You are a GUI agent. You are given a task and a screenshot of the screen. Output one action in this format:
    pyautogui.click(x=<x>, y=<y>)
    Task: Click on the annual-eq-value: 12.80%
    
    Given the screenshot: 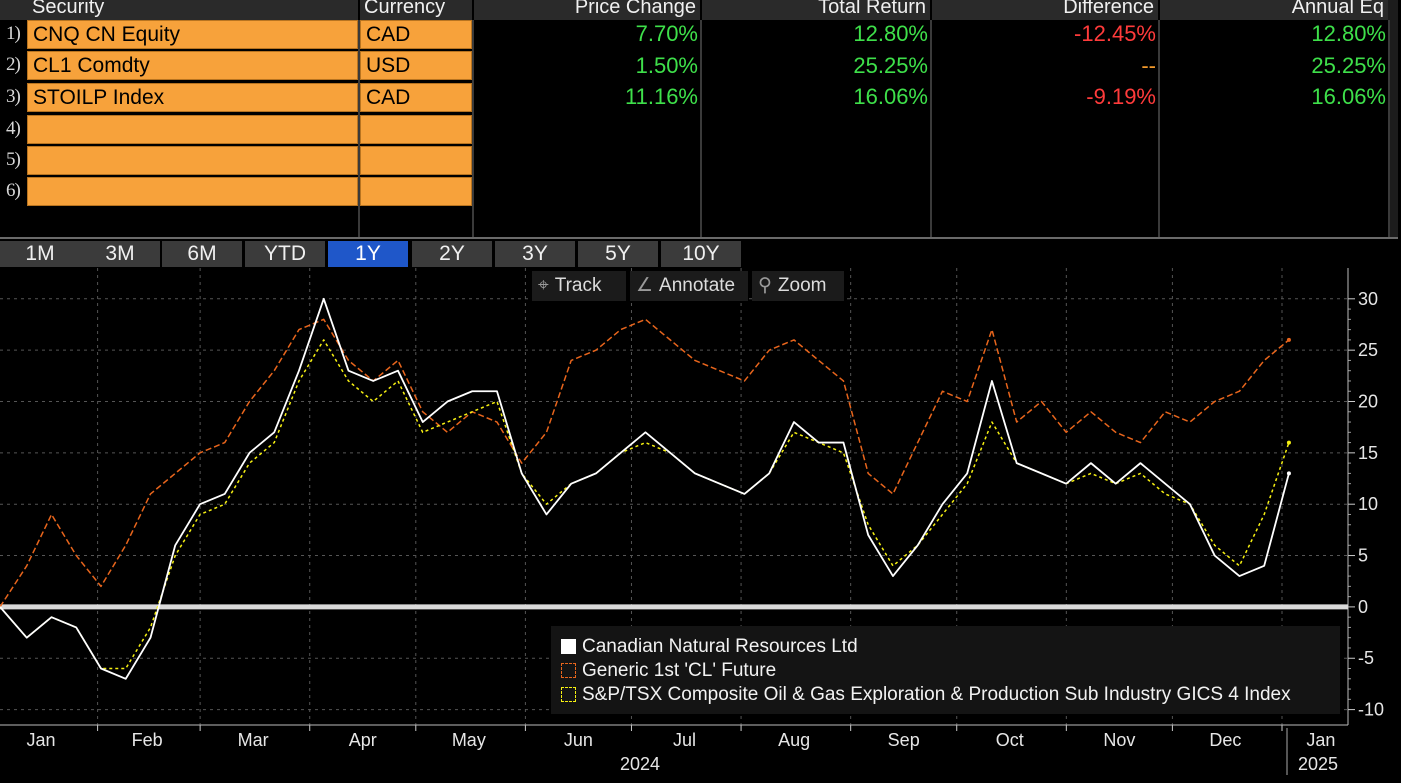 What is the action you would take?
    pyautogui.click(x=1348, y=33)
    